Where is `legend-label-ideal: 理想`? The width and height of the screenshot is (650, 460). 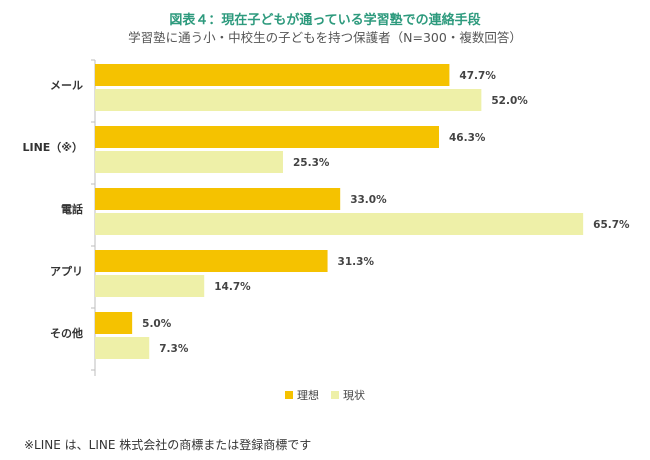 legend-label-ideal: 理想 is located at coordinates (308, 395).